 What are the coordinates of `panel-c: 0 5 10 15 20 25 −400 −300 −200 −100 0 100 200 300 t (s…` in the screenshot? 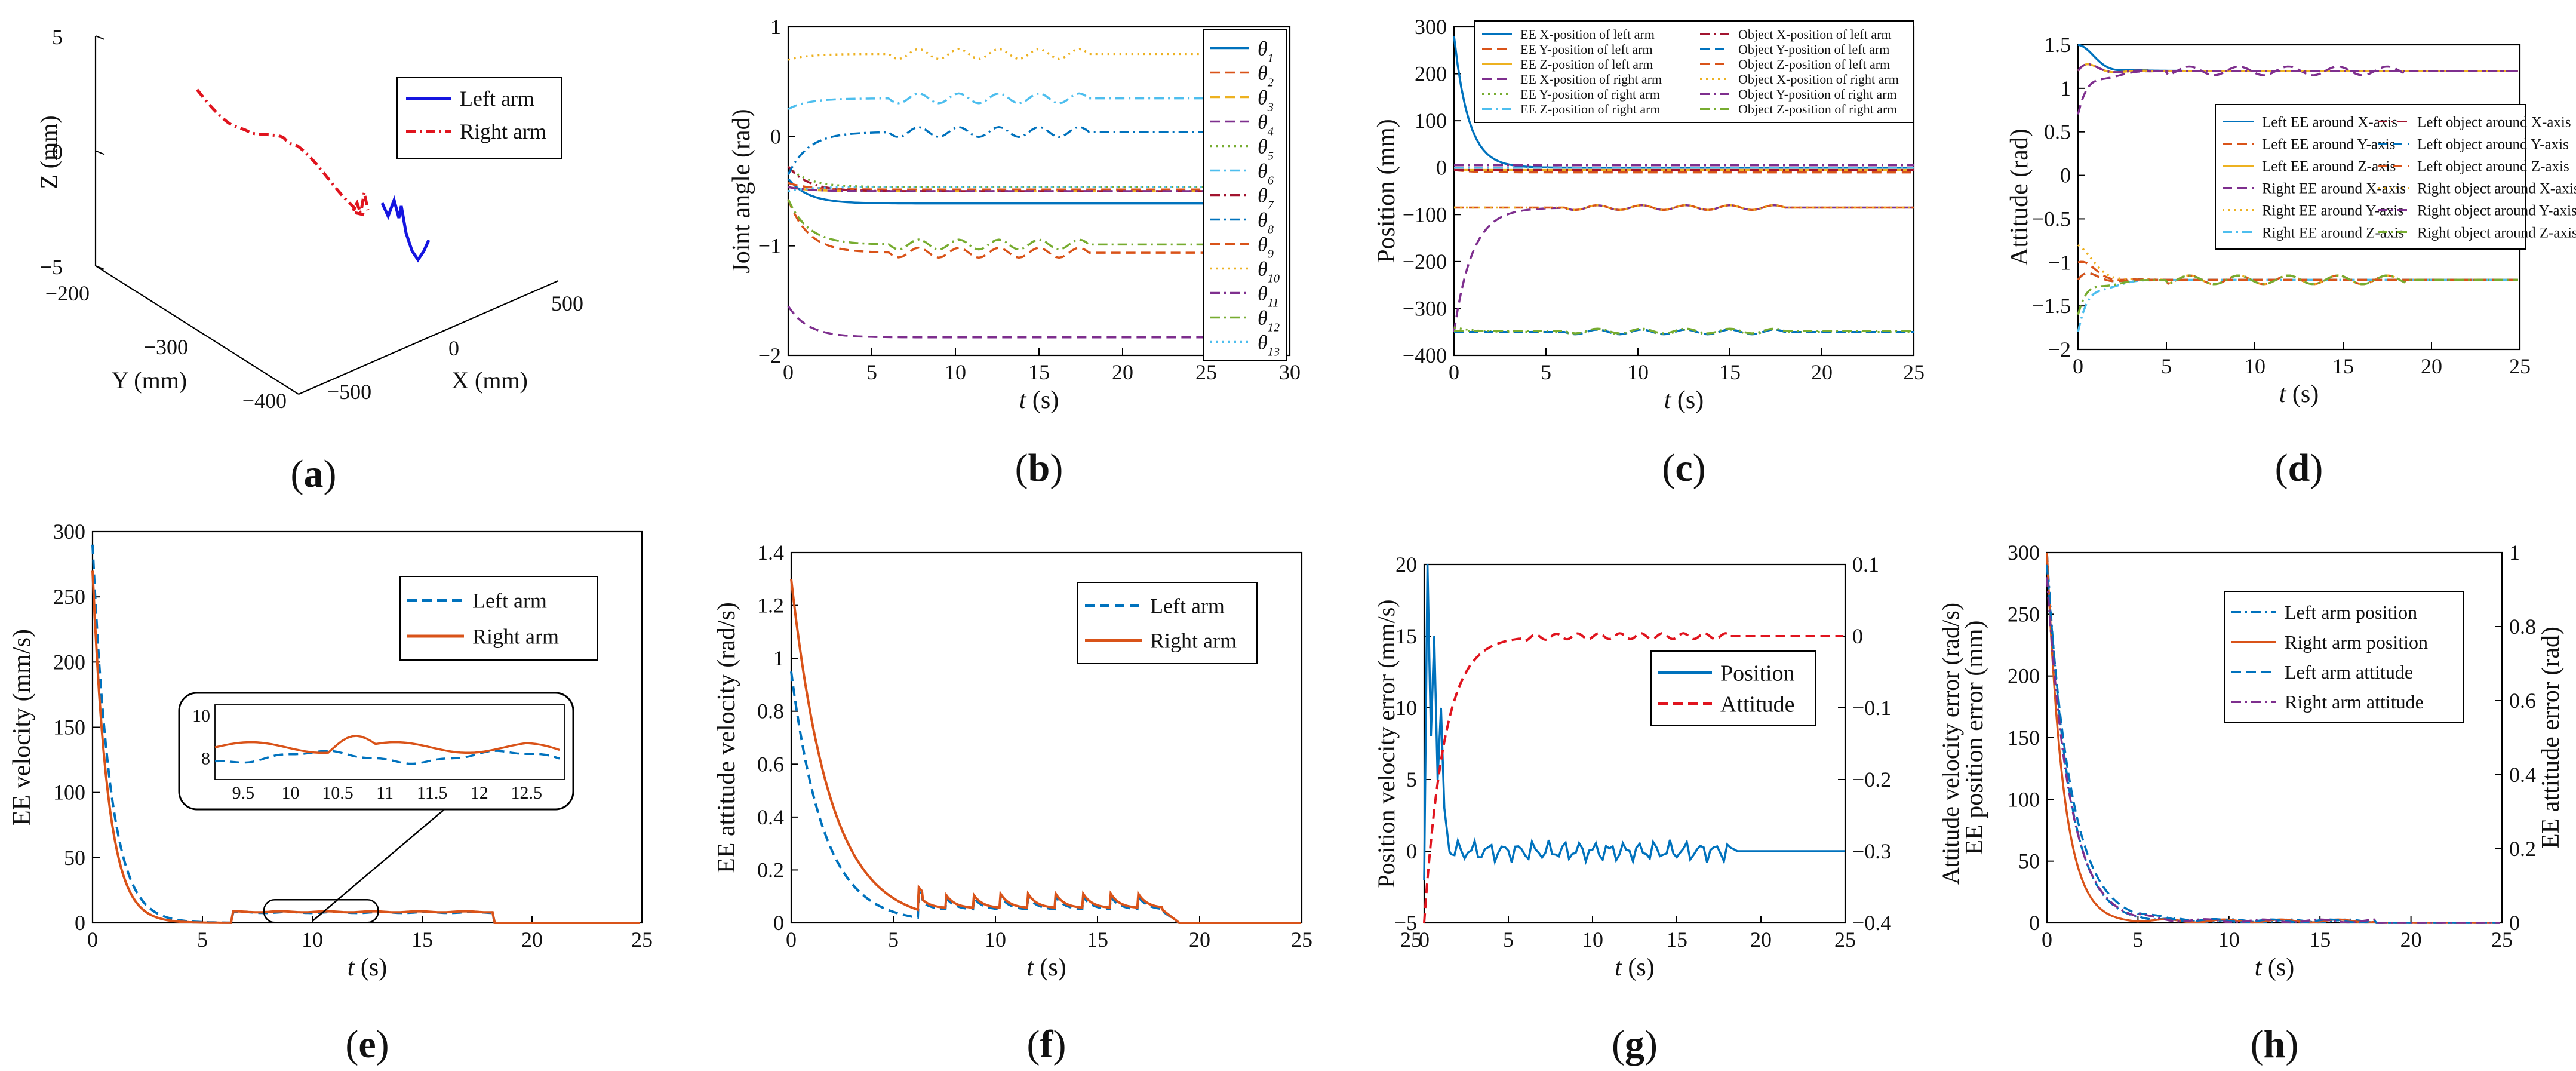 It's located at (1649, 252).